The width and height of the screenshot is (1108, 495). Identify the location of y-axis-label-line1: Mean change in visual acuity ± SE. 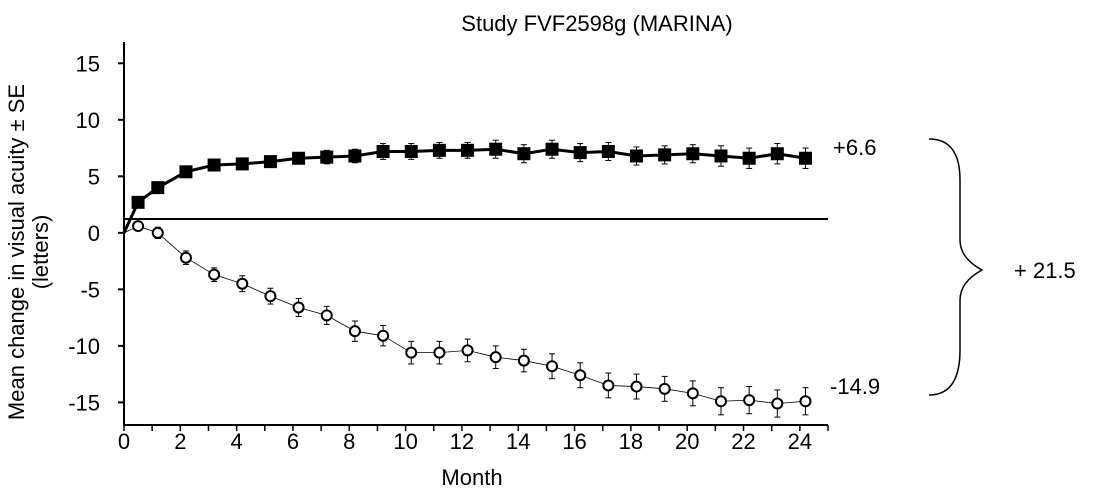
(16, 252).